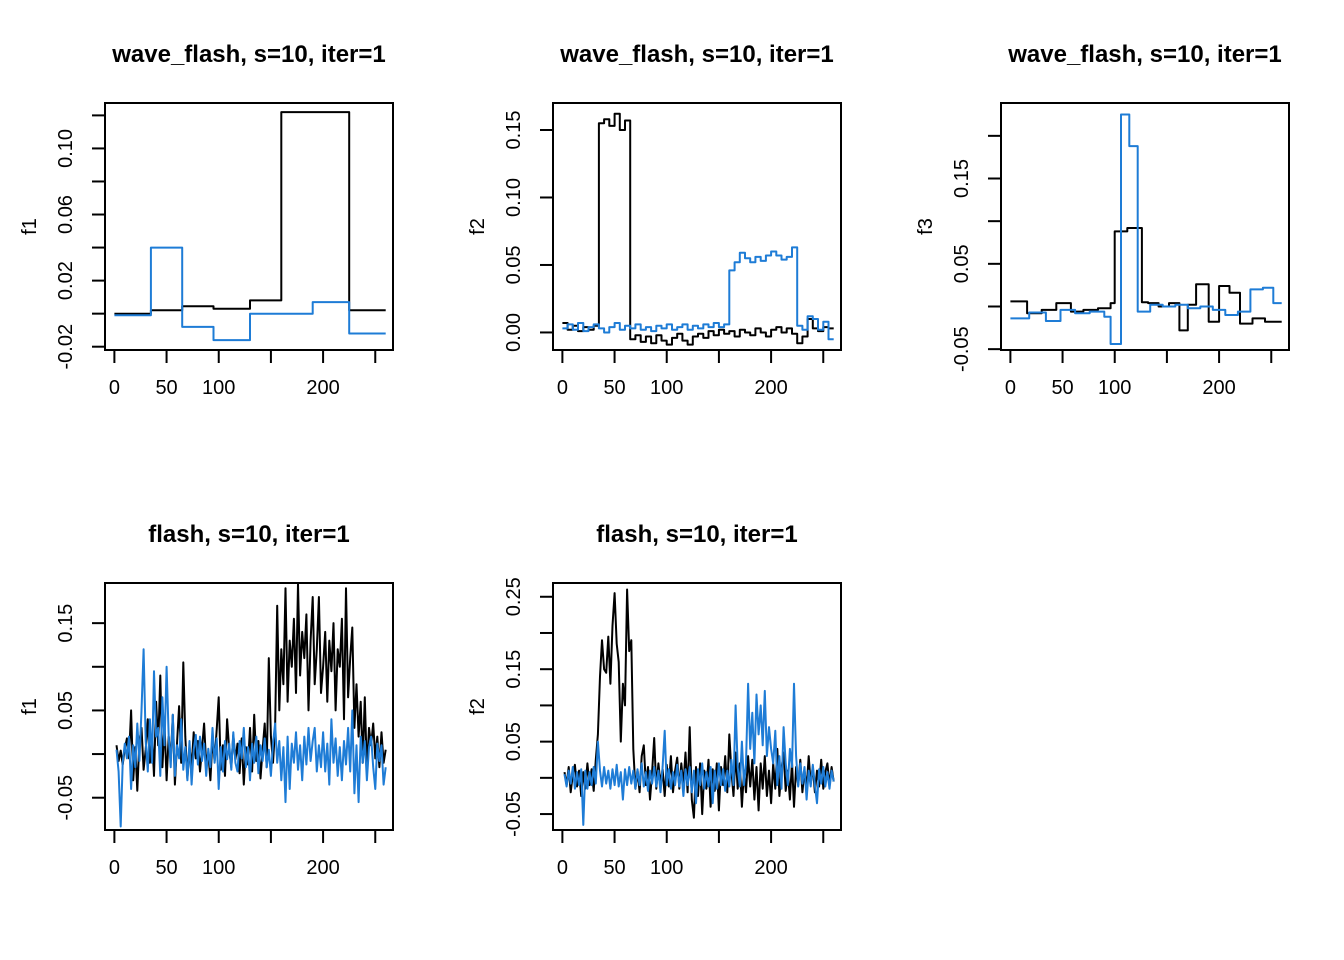 The height and width of the screenshot is (960, 1344). I want to click on y-tick-label: 0.00, so click(514, 332).